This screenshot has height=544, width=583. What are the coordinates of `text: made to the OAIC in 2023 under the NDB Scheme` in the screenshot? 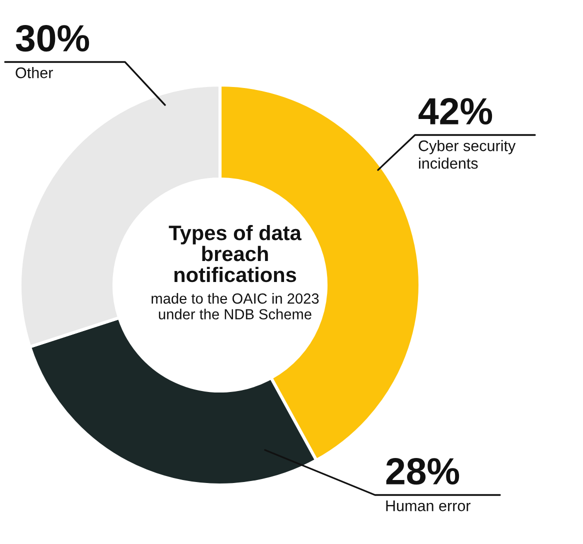 It's located at (235, 306).